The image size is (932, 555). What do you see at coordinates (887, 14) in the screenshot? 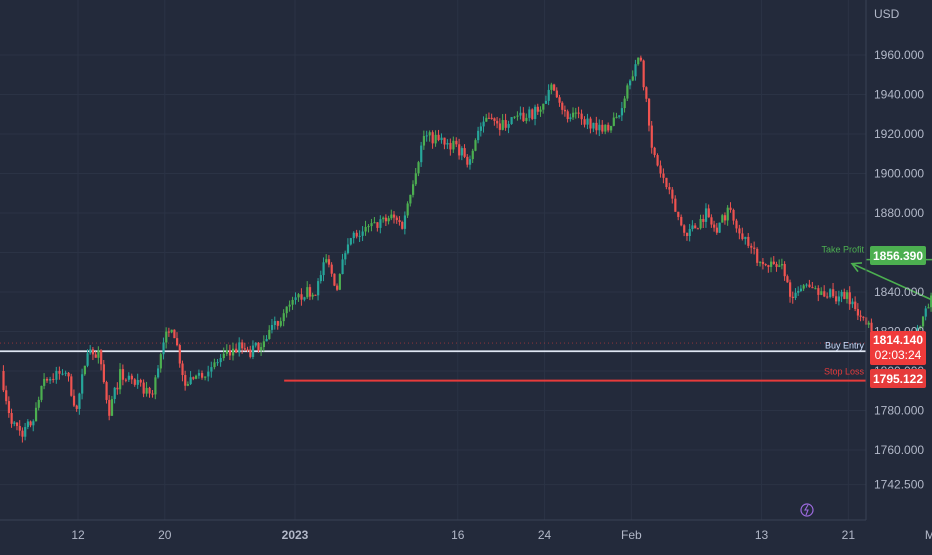
I see `currency-label: USD` at bounding box center [887, 14].